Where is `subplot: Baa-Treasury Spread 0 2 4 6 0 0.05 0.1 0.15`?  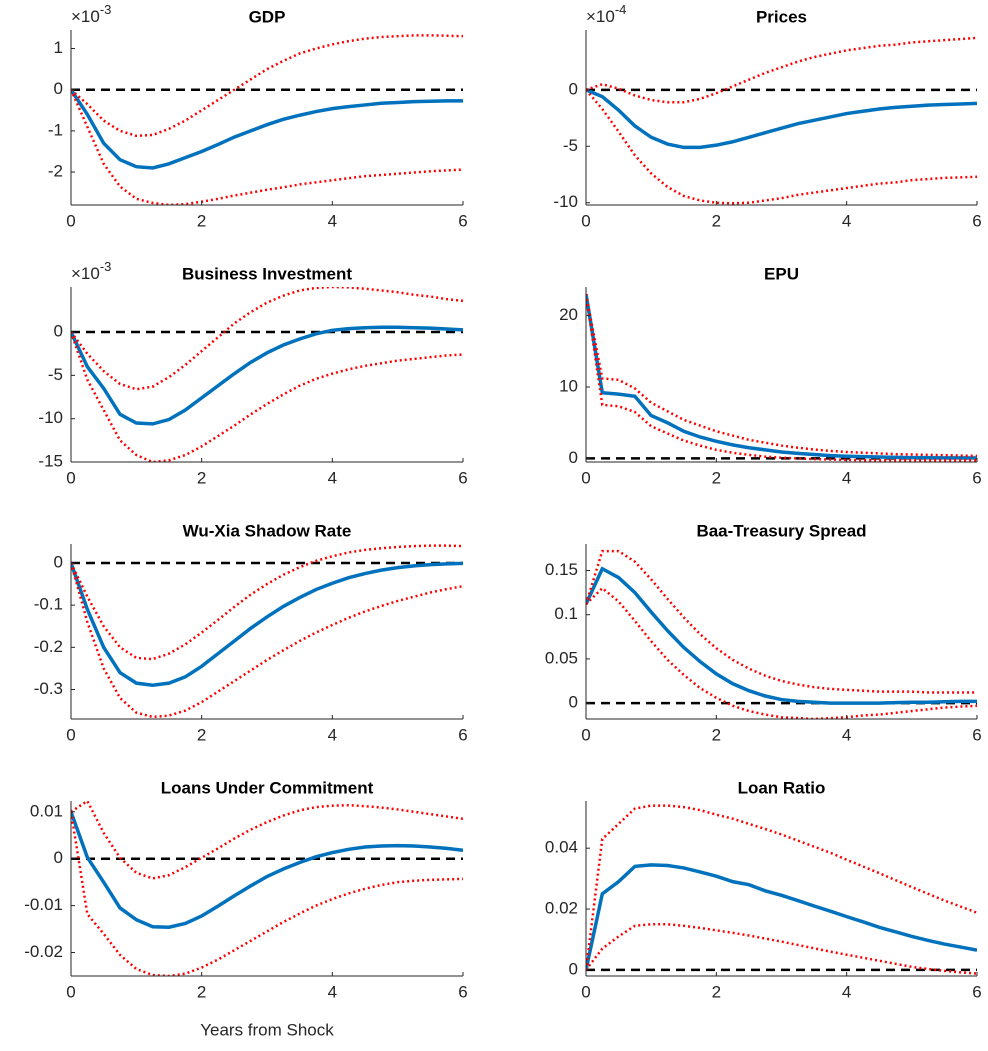
subplot: Baa-Treasury Spread 0 2 4 6 0 0.05 0.1 0.15 is located at coordinates (763, 632).